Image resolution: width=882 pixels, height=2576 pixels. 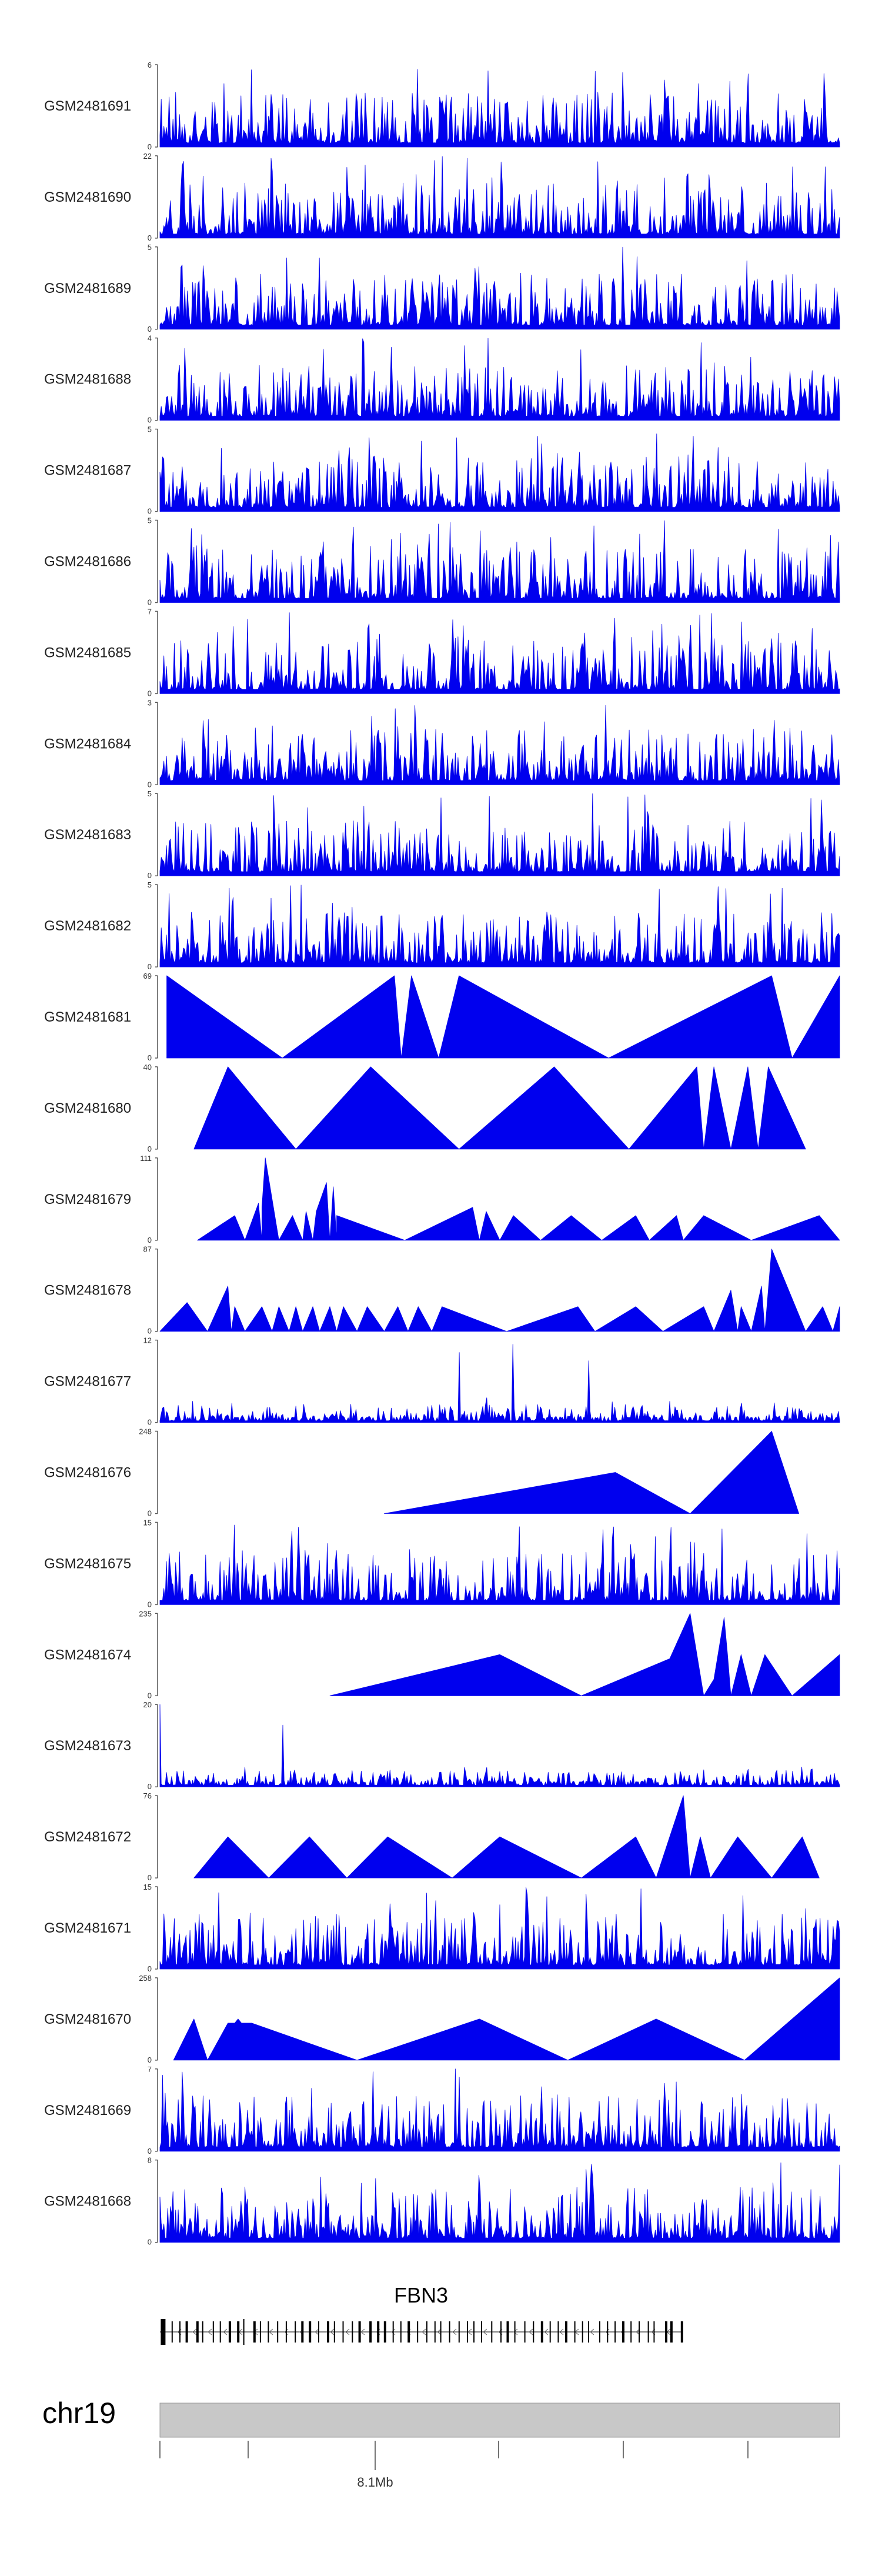 What do you see at coordinates (147, 1340) in the screenshot?
I see `y-max-label: 12` at bounding box center [147, 1340].